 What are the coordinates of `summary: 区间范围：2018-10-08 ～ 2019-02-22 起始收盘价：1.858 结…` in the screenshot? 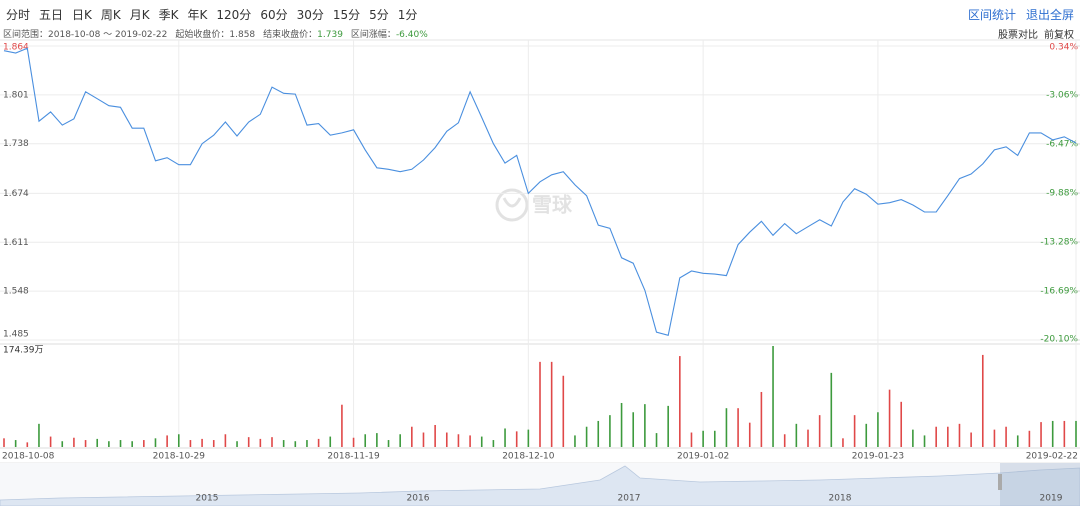 It's located at (219, 33).